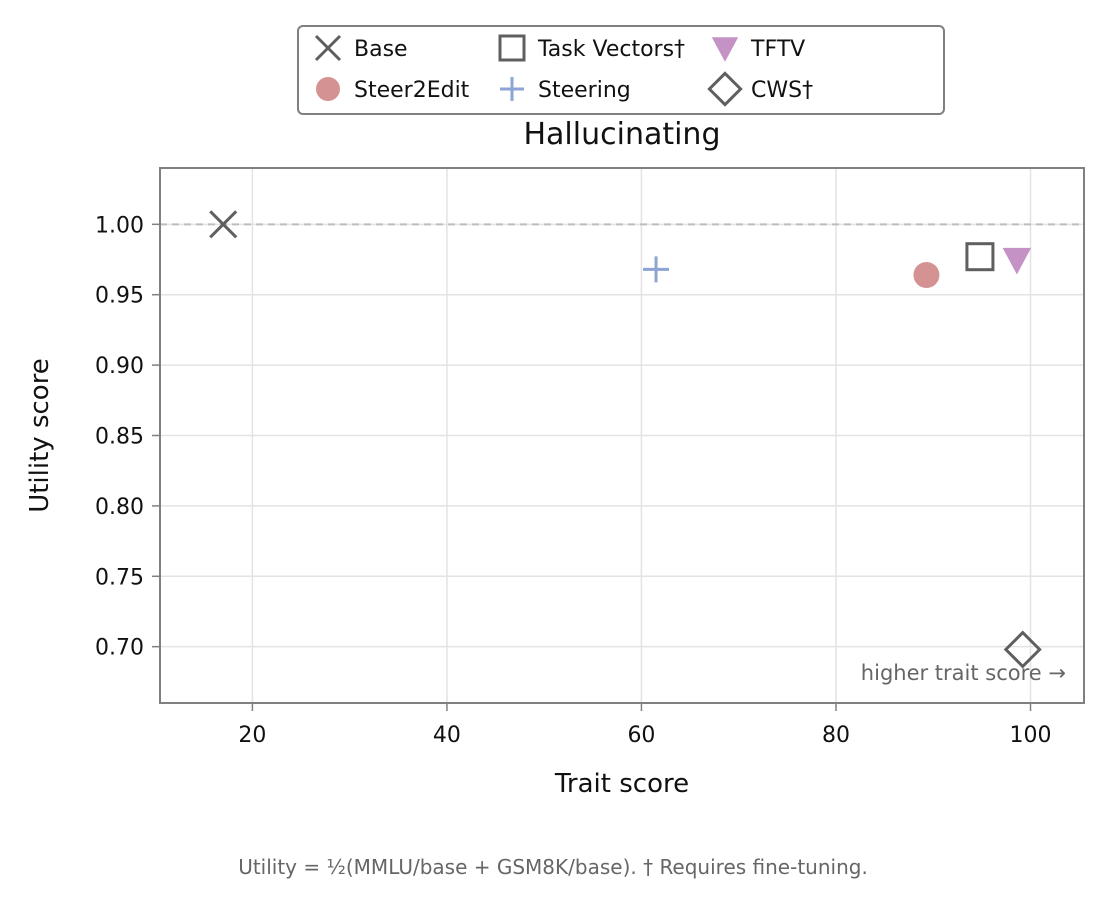 Image resolution: width=1109 pixels, height=907 pixels. What do you see at coordinates (119, 577) in the screenshot?
I see `y-tick-label: 0.75` at bounding box center [119, 577].